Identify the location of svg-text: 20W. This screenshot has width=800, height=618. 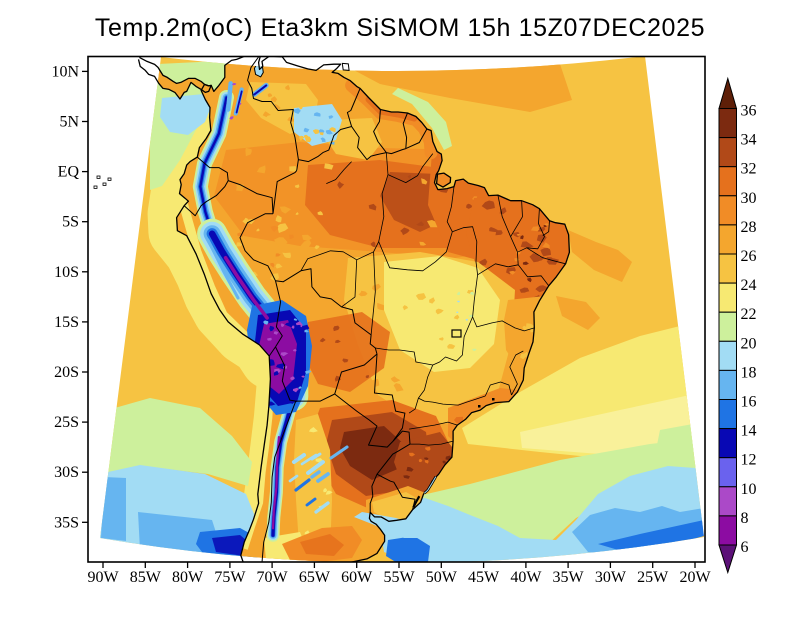
(695, 577).